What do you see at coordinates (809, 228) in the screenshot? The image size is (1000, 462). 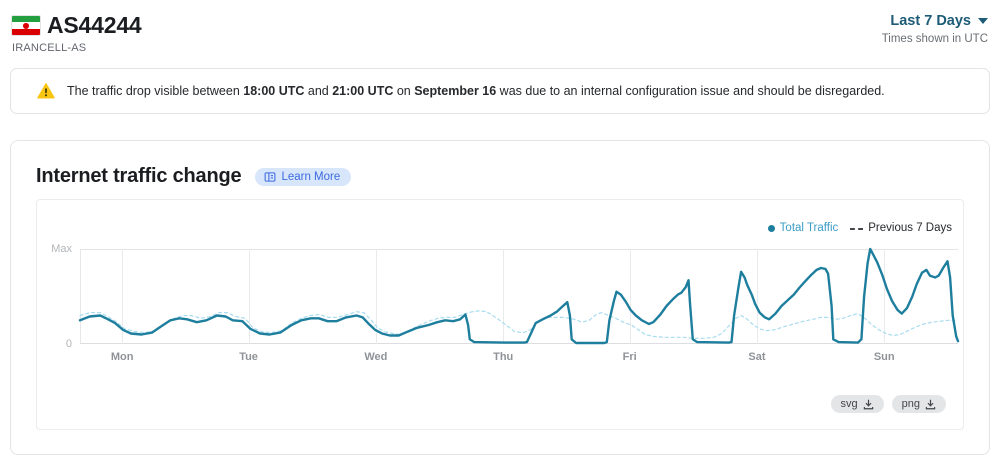 I see `legend-total-traffic-label: Total Traffic` at bounding box center [809, 228].